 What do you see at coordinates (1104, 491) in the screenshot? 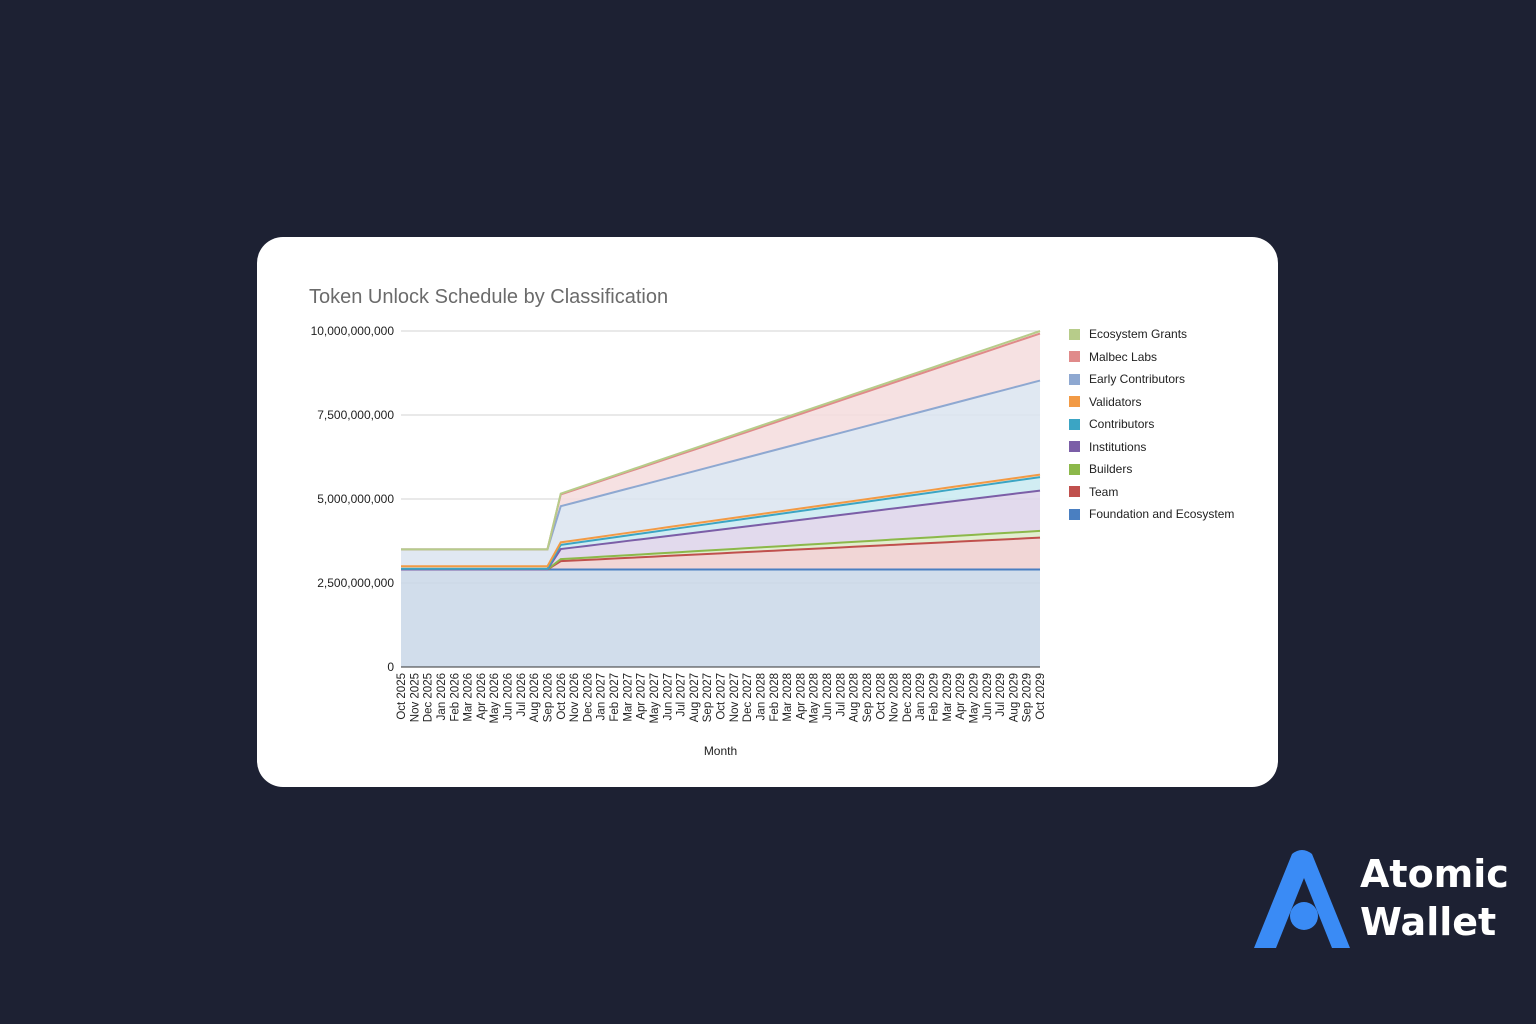
I see `legend-label: Team` at bounding box center [1104, 491].